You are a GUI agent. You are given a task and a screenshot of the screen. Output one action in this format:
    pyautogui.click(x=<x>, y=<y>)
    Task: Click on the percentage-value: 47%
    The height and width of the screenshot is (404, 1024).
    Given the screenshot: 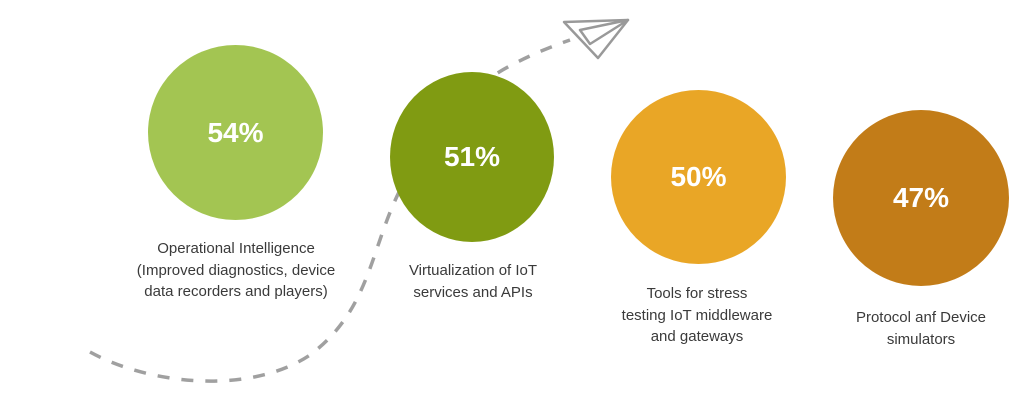 What is the action you would take?
    pyautogui.click(x=921, y=197)
    